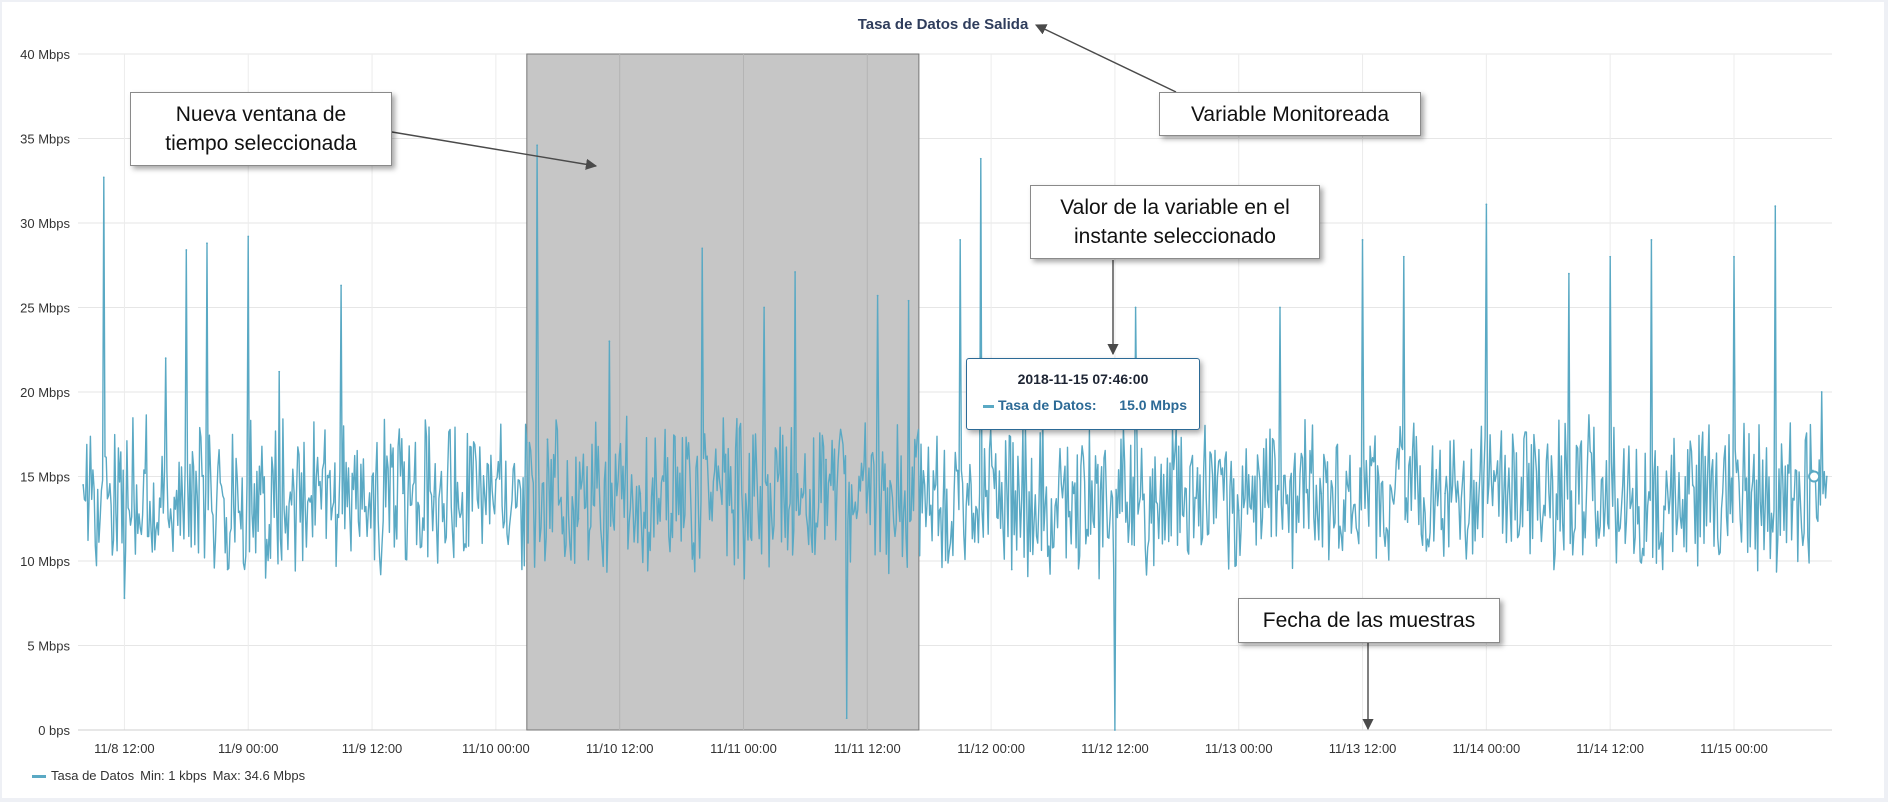  I want to click on selection-band-grid, so click(743, 392).